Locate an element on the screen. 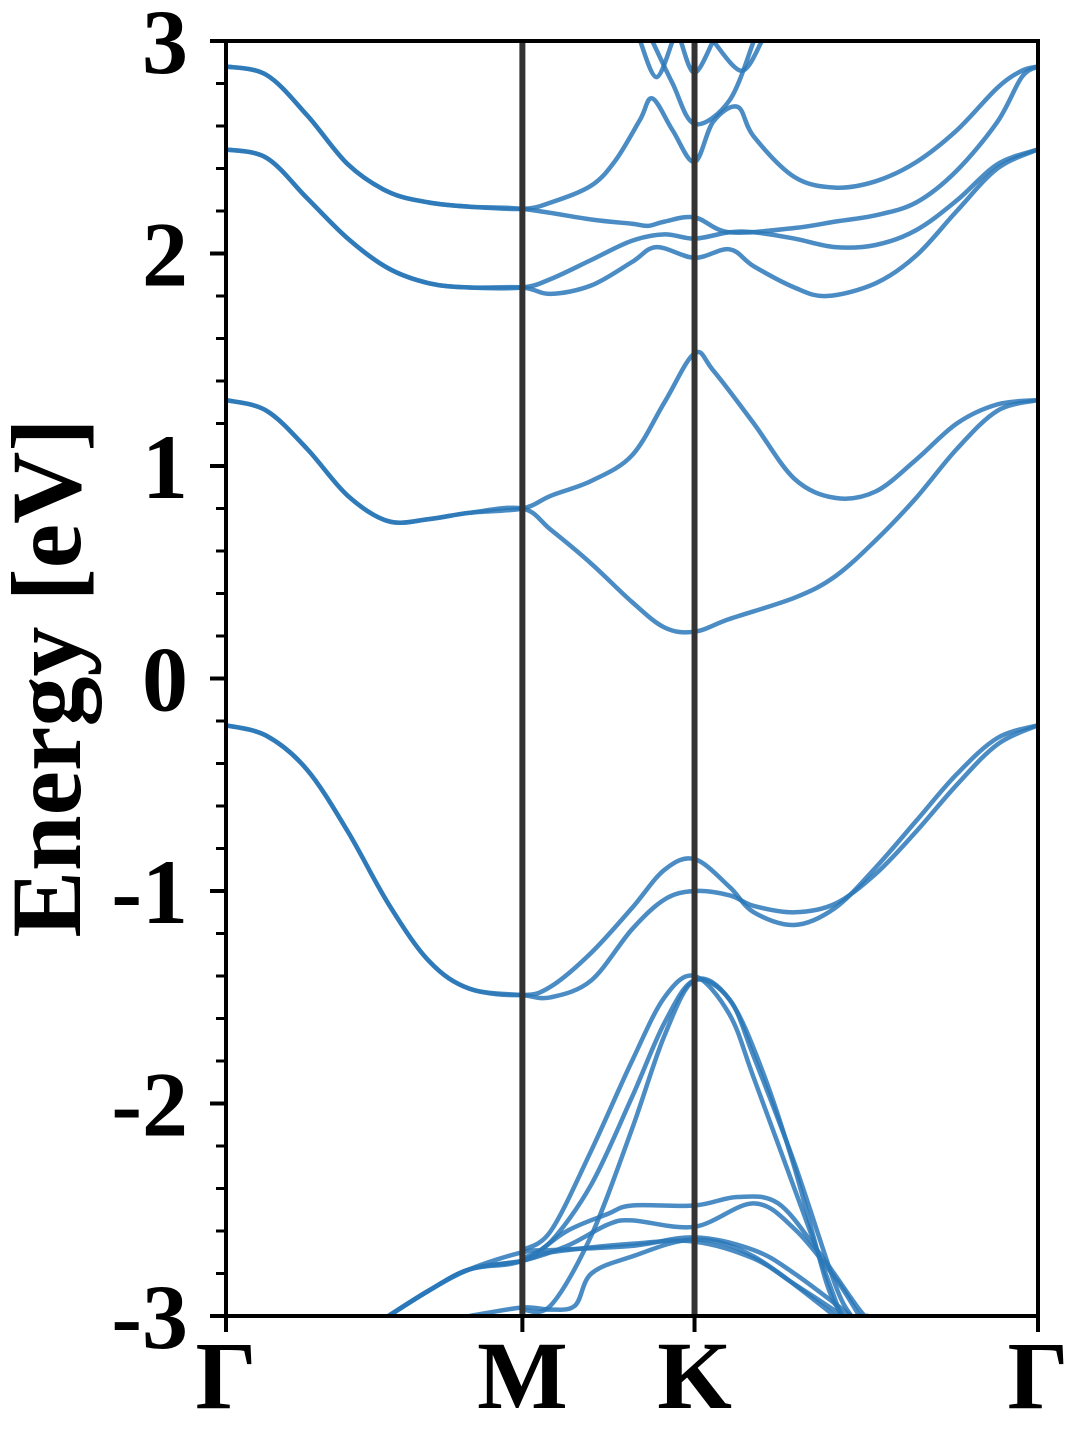  y-tick-label: -1 is located at coordinates (149, 892).